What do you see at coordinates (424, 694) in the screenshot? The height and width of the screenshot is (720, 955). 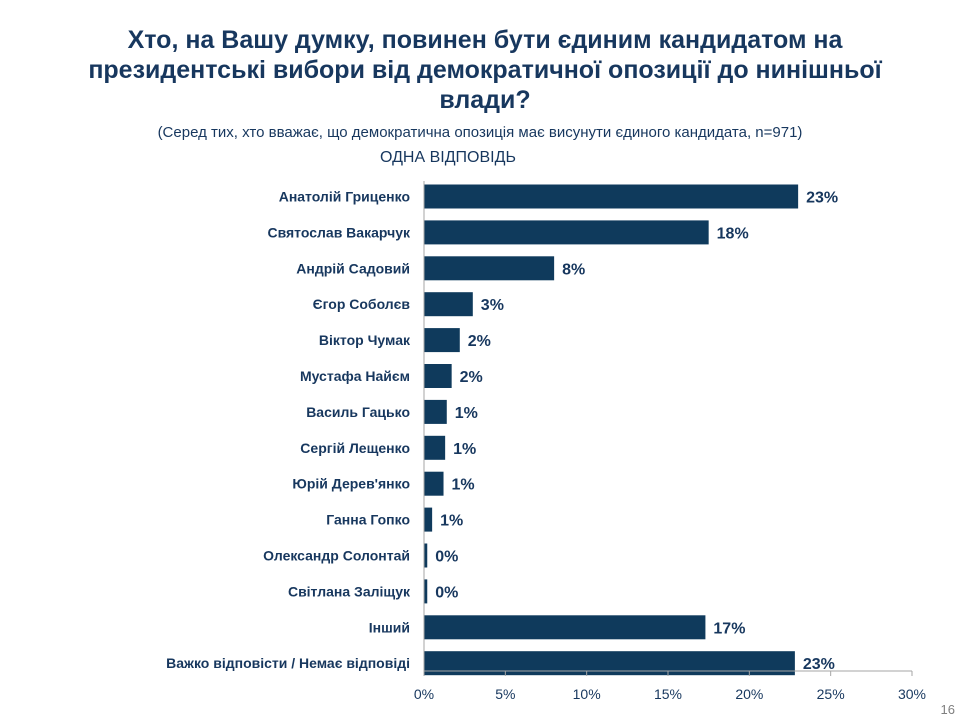 I see `x-tick-label: 0%` at bounding box center [424, 694].